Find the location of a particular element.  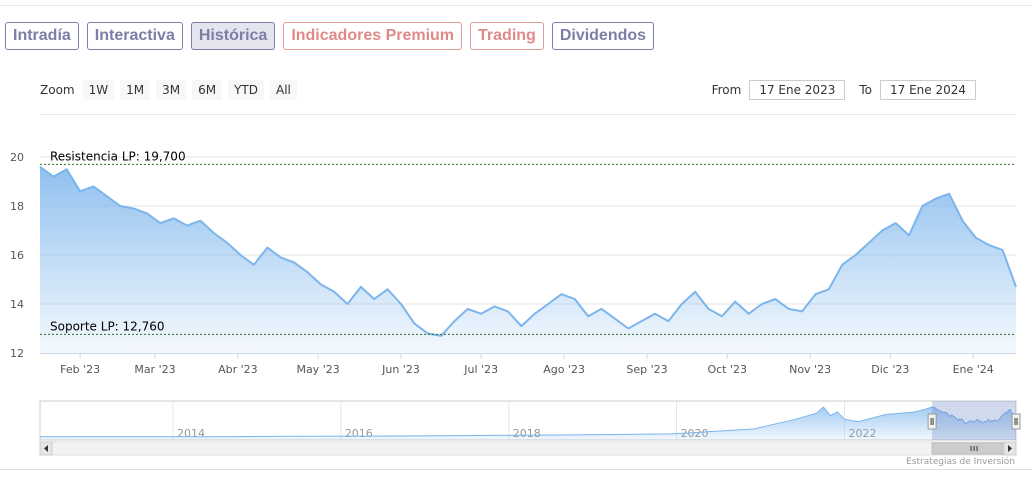

support-label: Soporte LP: 12,760 is located at coordinates (107, 326).